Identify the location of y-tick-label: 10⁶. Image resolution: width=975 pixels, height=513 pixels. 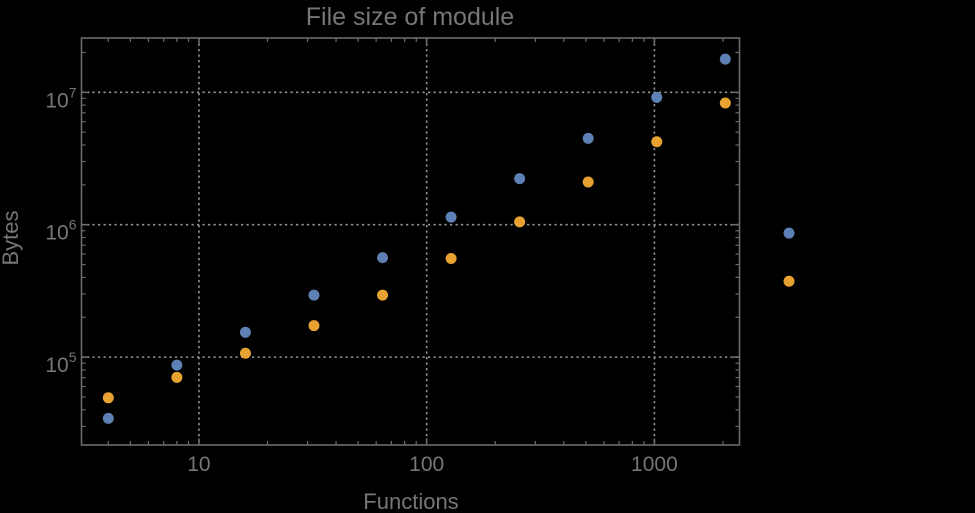
(60, 231).